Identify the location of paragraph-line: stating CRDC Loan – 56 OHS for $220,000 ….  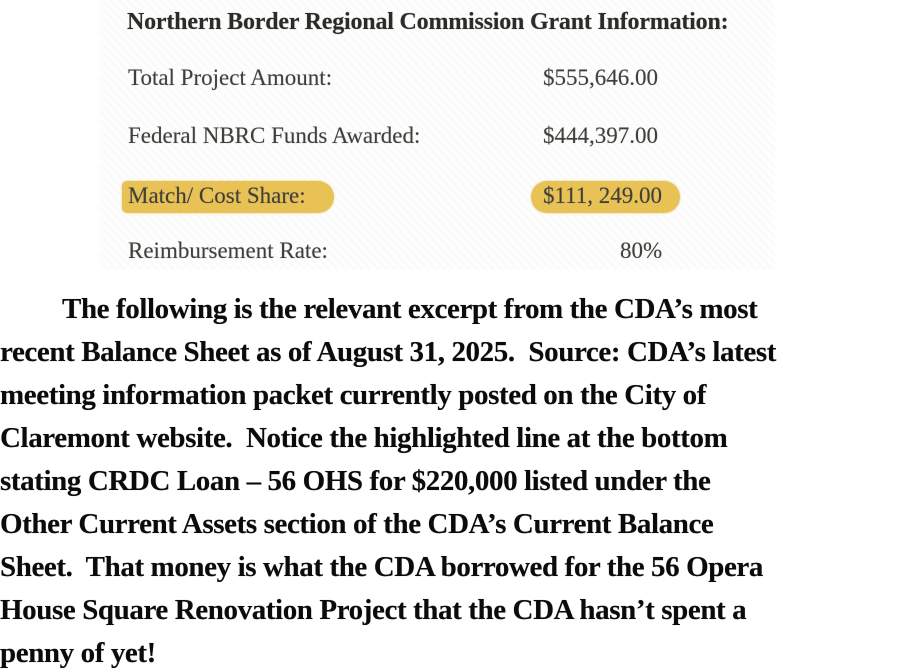
(355, 481).